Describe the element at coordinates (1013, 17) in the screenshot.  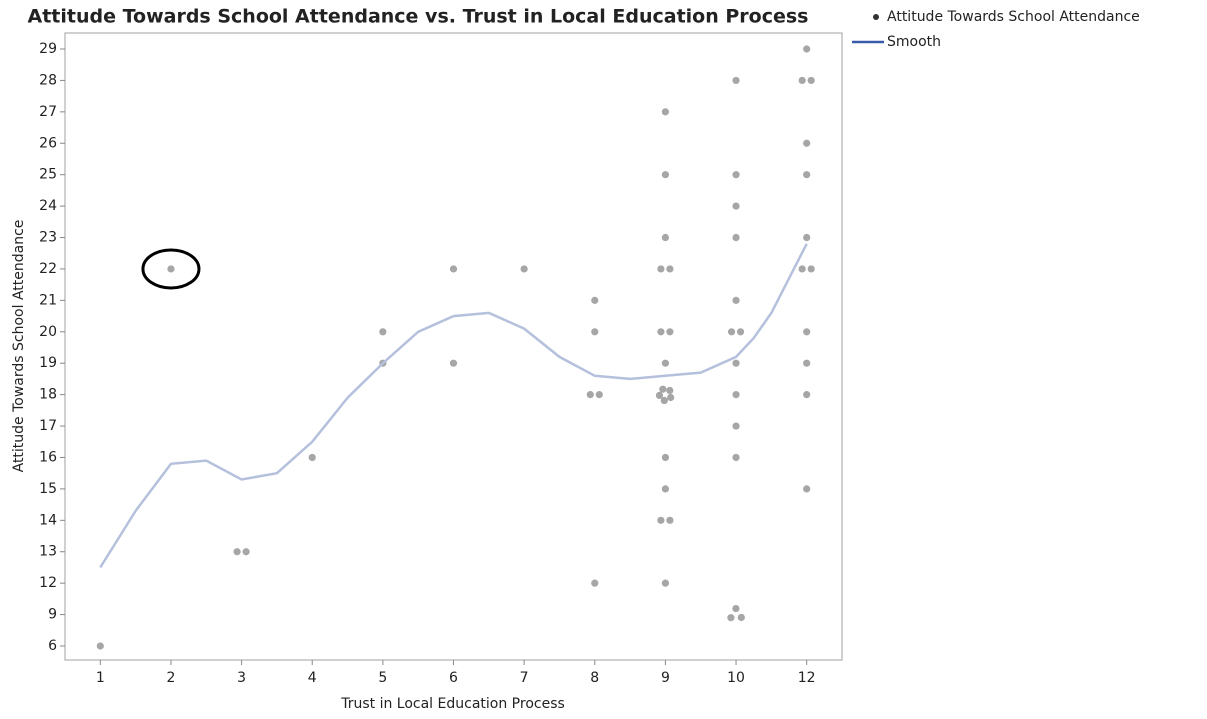
I see `legend-label: Attitude Towards School Attendance` at that location.